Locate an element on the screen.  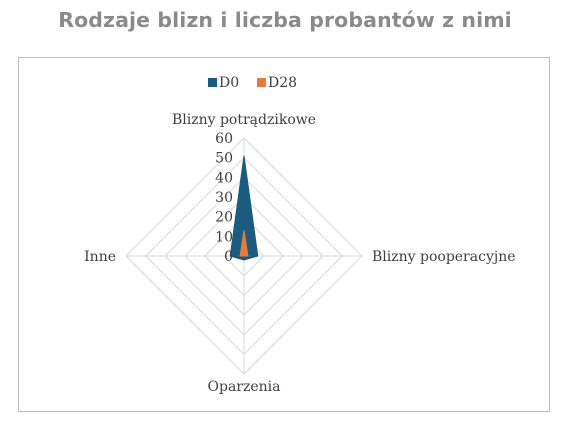
tick-label: 60 is located at coordinates (224, 139).